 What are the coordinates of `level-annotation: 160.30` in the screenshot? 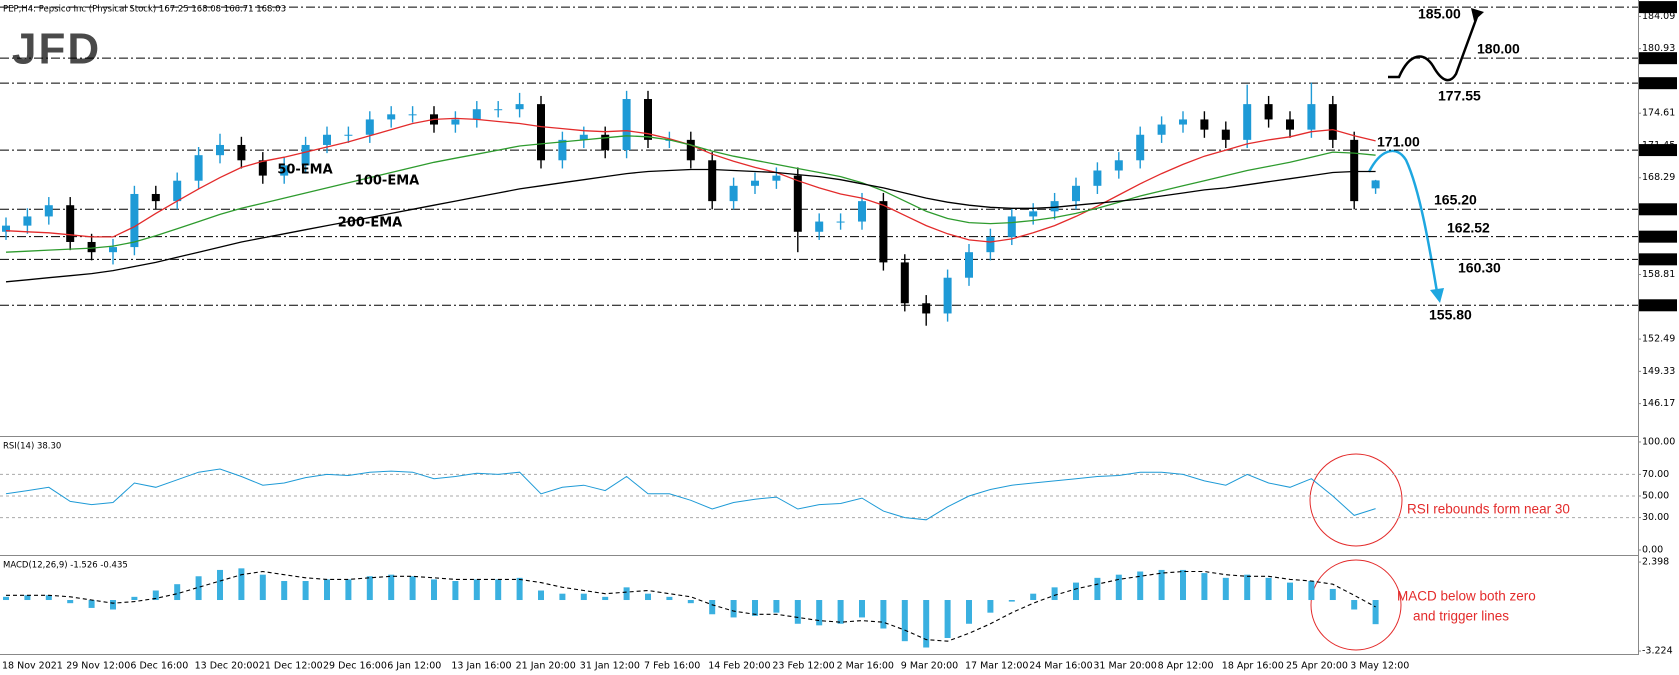 It's located at (1479, 268).